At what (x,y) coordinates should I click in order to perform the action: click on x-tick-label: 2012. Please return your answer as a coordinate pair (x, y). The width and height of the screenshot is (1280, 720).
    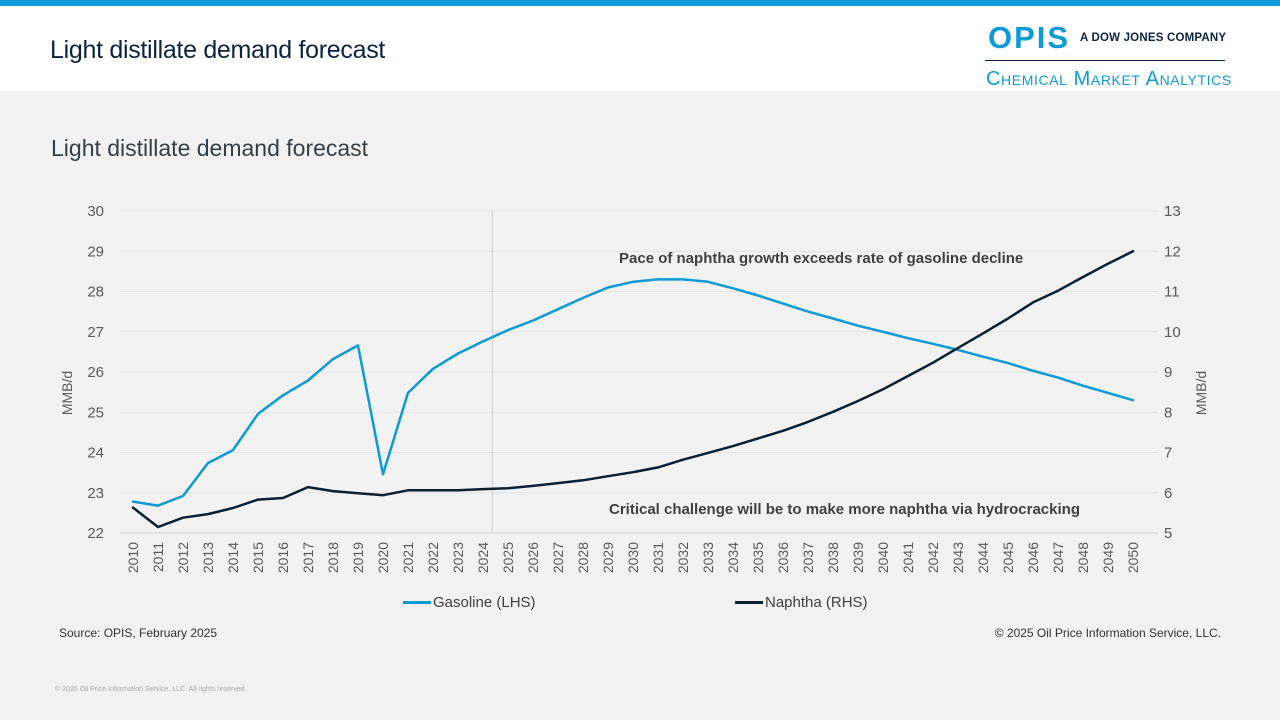
    Looking at the image, I should click on (183, 557).